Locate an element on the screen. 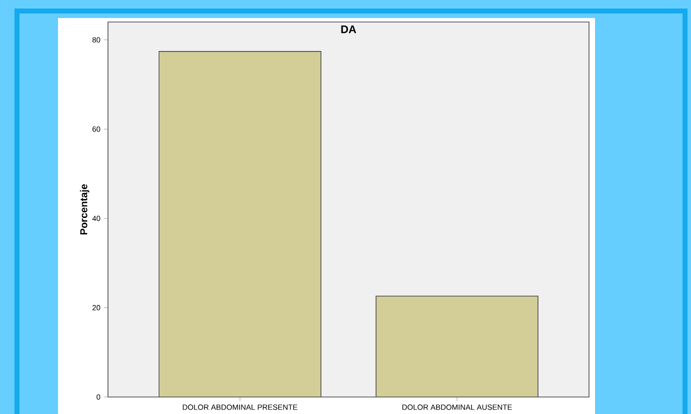  chart-title: DA is located at coordinates (348, 30).